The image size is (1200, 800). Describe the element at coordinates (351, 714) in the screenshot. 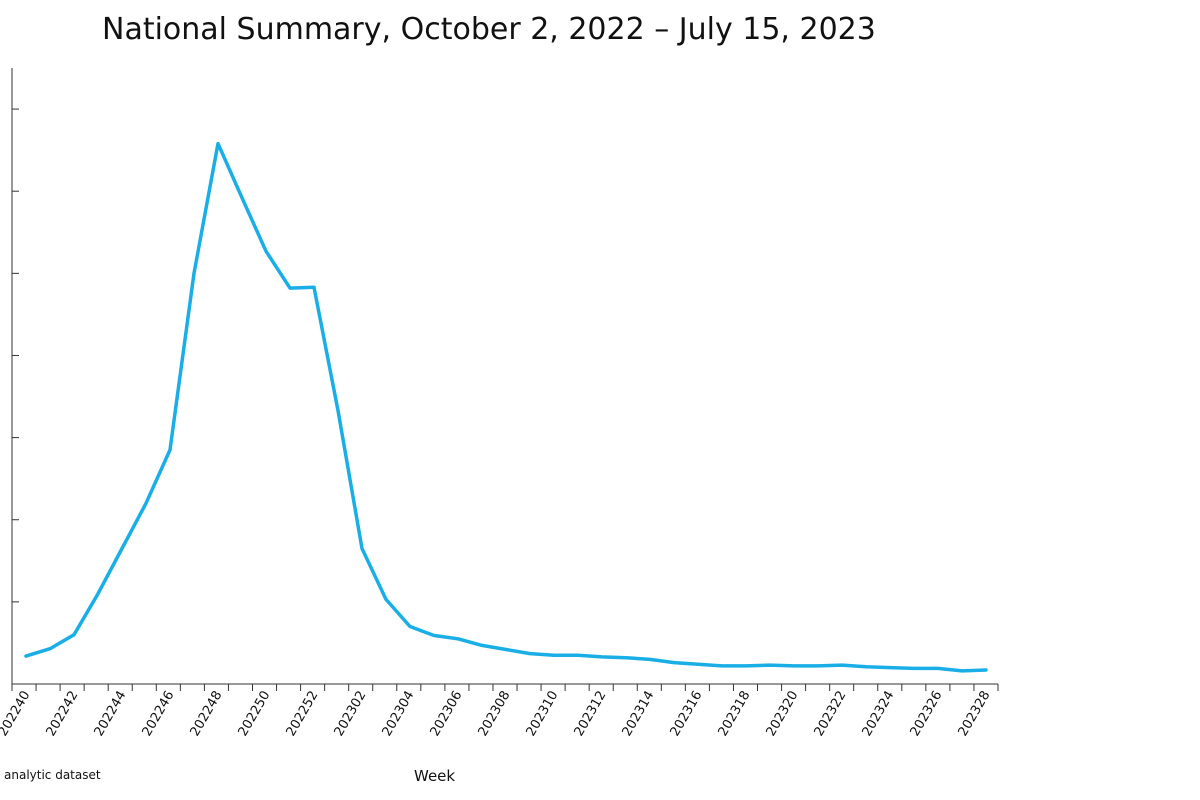

I see `x-tick-label: 202302` at that location.